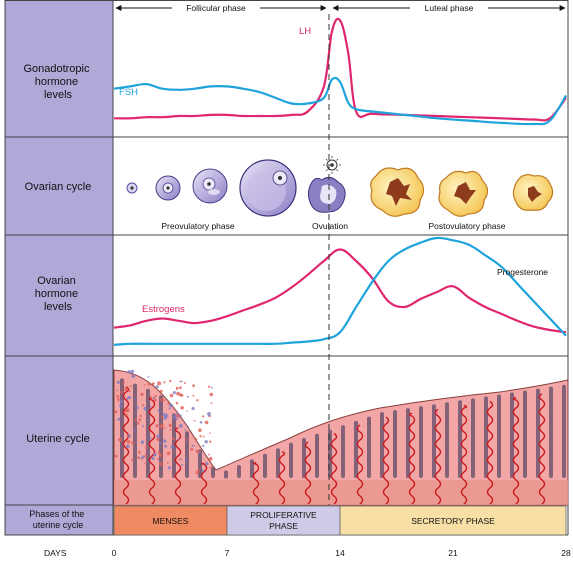 This screenshot has height=566, width=573. What do you see at coordinates (449, 8) in the screenshot?
I see `luteal-phase-label: Luteal phase` at bounding box center [449, 8].